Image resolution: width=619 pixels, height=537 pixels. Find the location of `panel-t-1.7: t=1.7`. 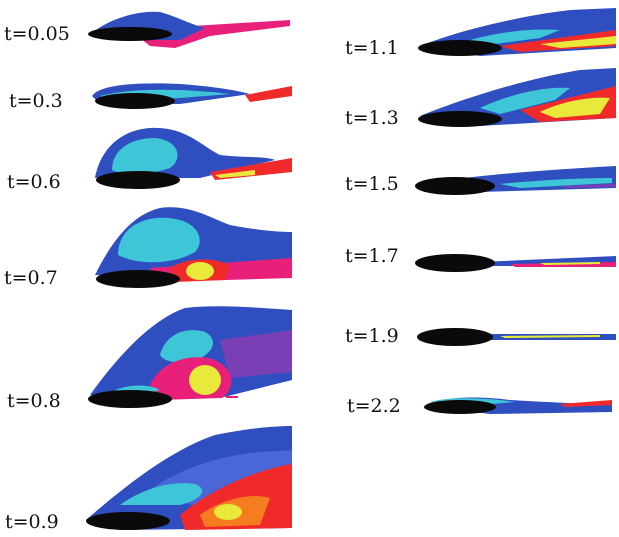

panel-t-1.7: t=1.7 is located at coordinates (480, 258).